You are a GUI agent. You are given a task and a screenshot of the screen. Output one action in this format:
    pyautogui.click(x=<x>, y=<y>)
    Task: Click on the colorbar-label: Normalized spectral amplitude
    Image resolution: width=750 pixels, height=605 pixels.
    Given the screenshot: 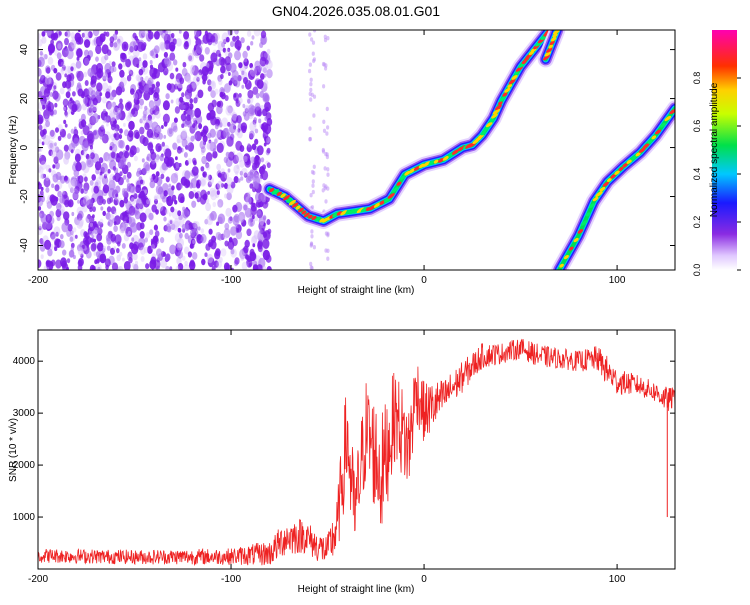 What is the action you would take?
    pyautogui.click(x=714, y=149)
    